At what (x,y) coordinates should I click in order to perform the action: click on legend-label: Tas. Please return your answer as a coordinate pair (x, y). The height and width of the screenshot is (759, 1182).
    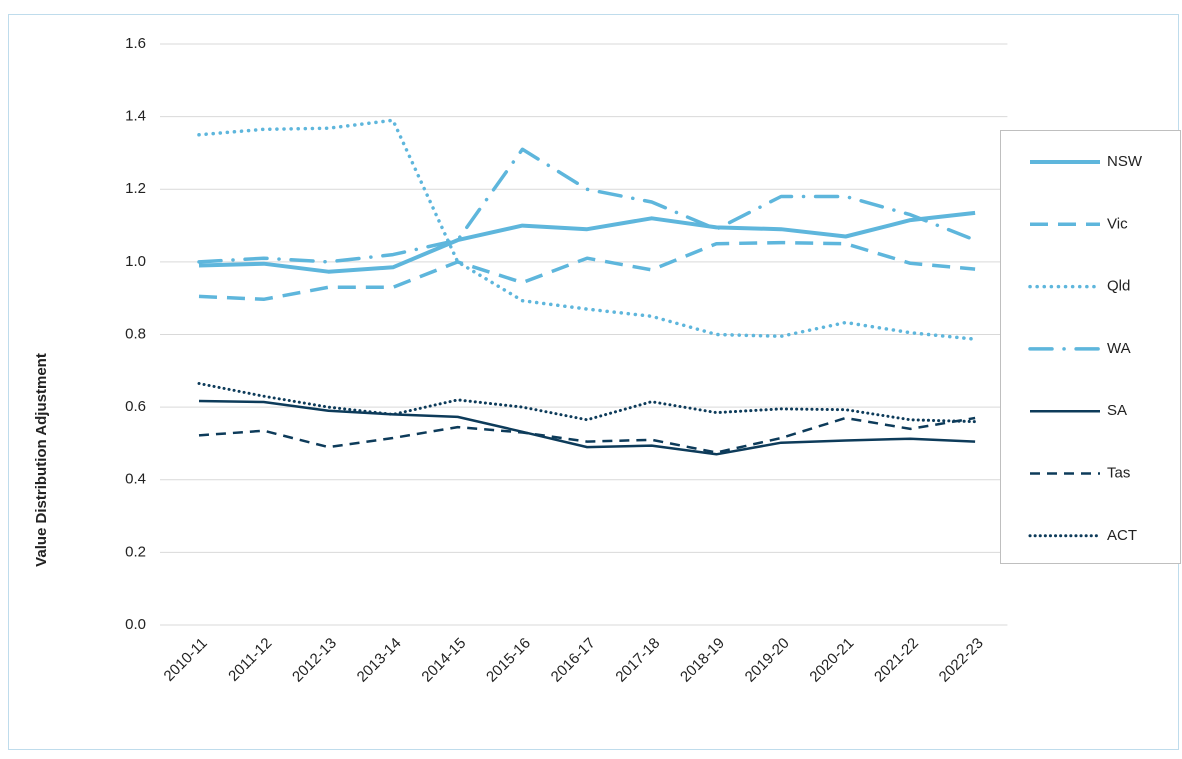
    Looking at the image, I should click on (1118, 472).